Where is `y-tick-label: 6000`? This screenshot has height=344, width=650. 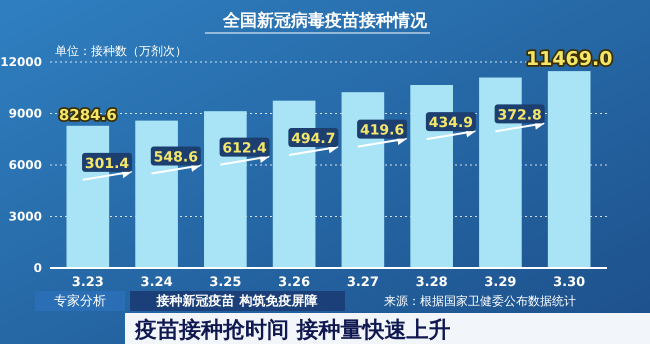
y-tick-label: 6000 is located at coordinates (25, 165).